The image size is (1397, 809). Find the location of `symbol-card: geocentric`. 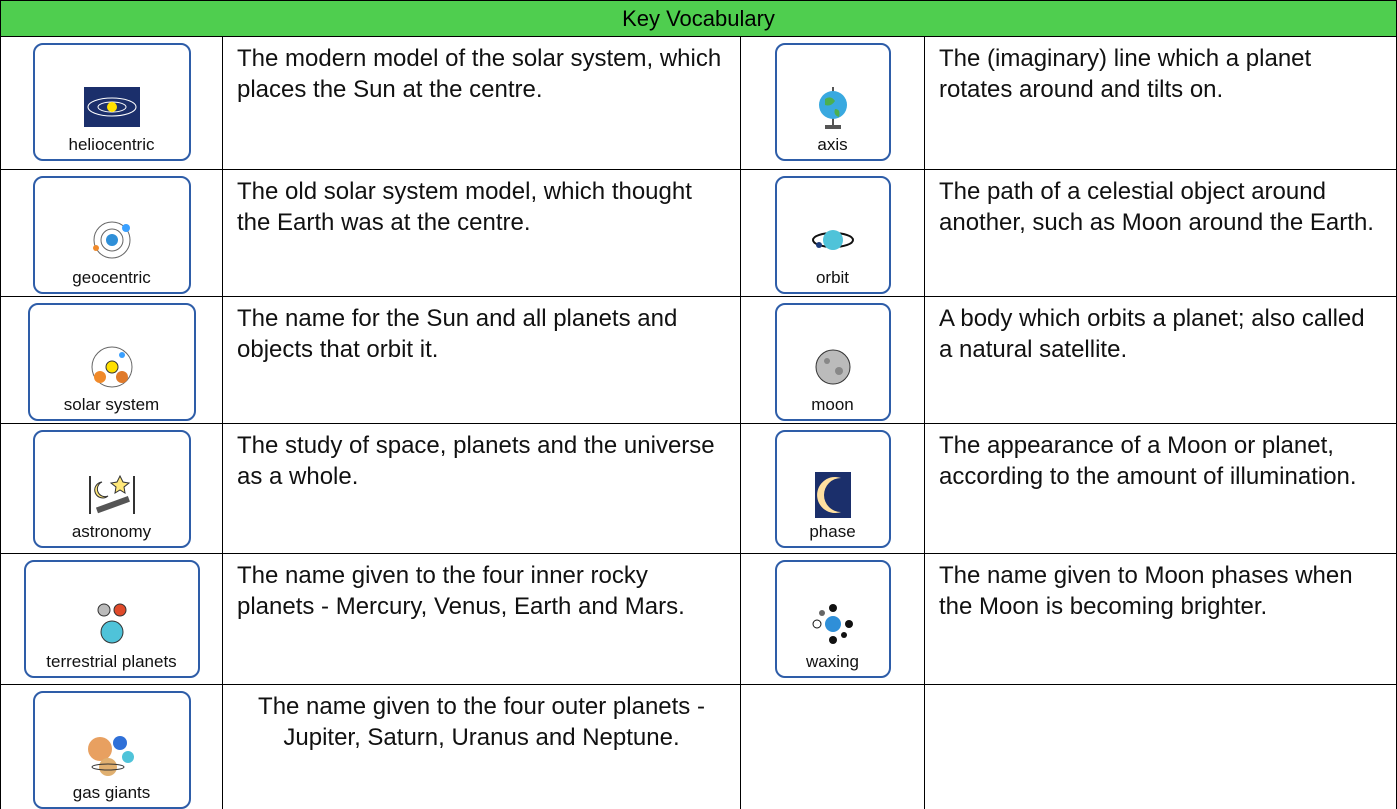

symbol-card: geocentric is located at coordinates (111, 235).